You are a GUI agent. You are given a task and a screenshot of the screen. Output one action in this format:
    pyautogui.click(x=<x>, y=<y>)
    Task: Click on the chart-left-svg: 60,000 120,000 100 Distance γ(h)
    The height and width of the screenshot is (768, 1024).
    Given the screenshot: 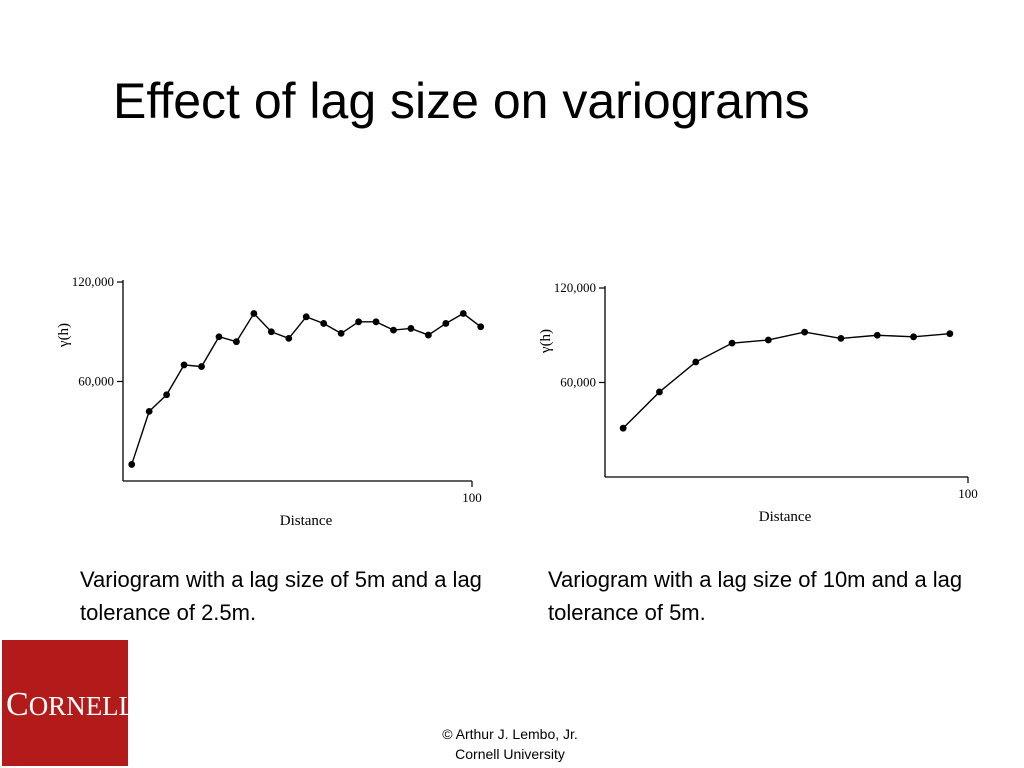 What is the action you would take?
    pyautogui.click(x=270, y=401)
    